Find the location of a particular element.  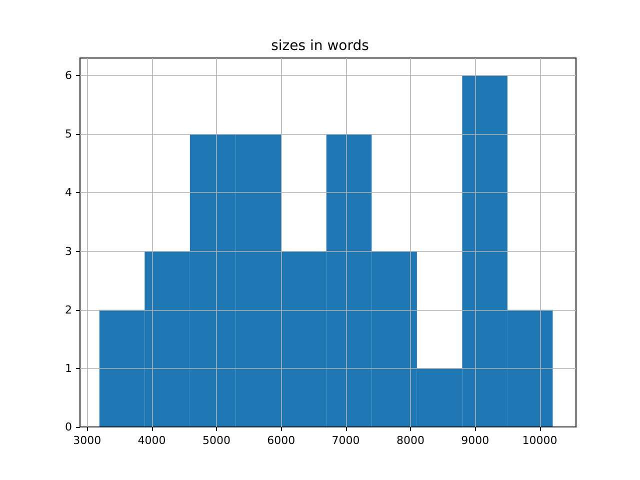

x-tick-label: 9000 is located at coordinates (475, 440).